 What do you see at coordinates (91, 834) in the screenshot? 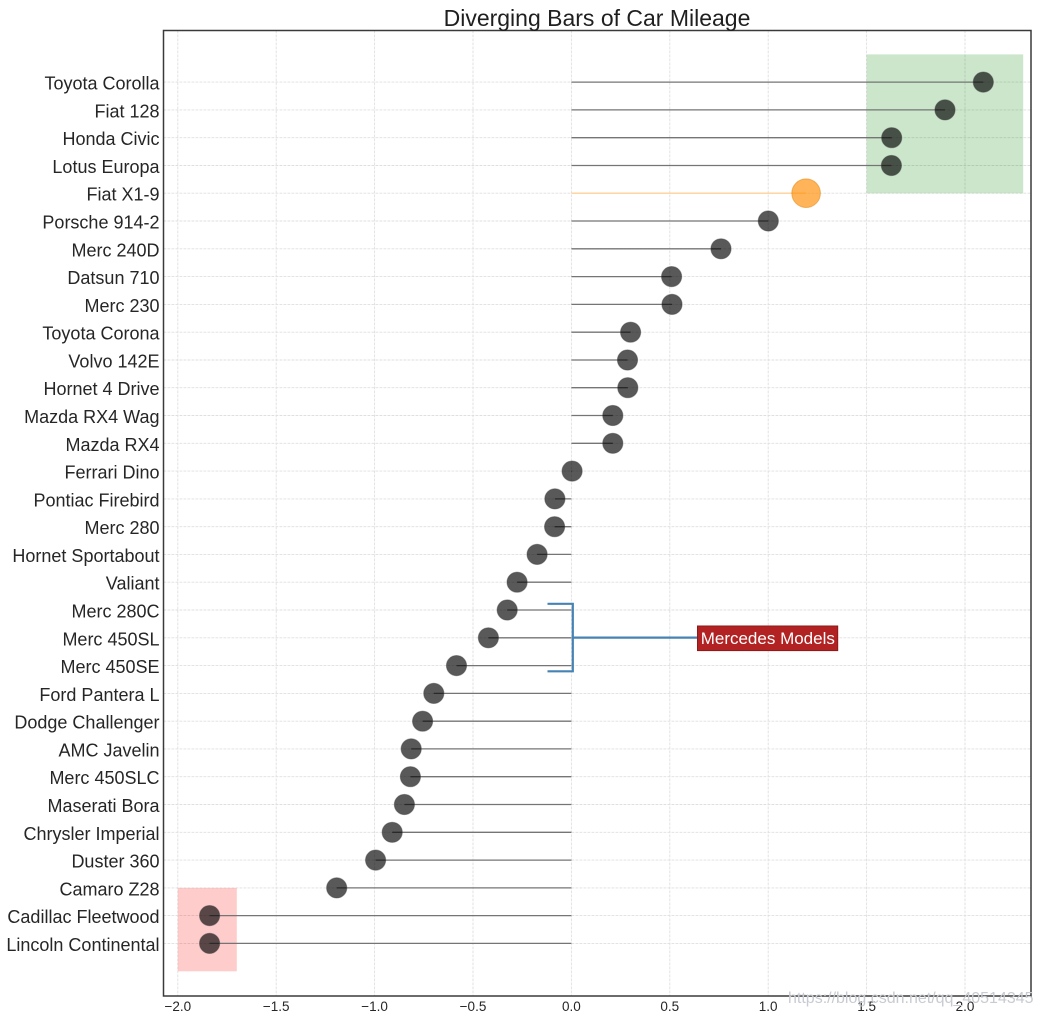
I see `svg-text: Chrysler Imperial` at bounding box center [91, 834].